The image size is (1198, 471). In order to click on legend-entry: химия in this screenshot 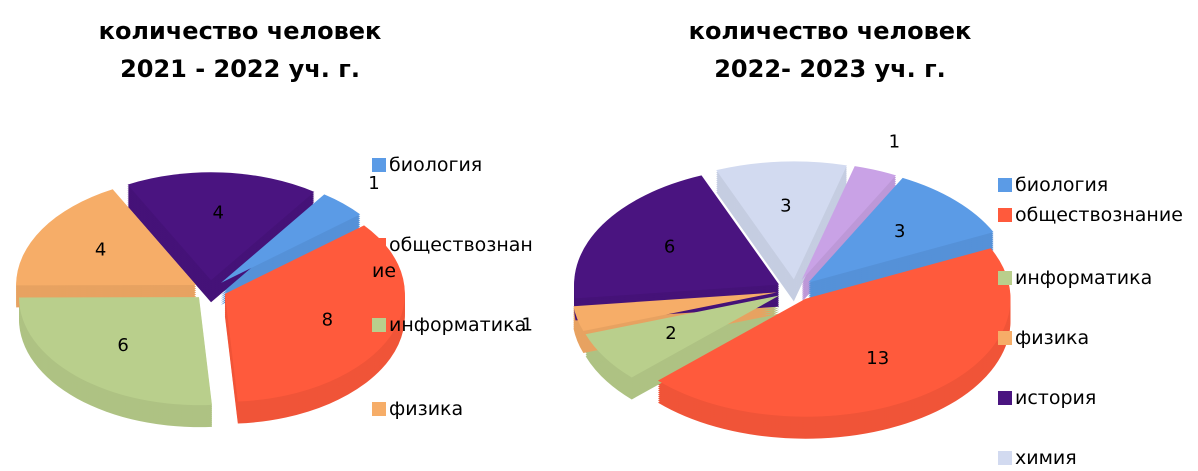, I will do `click(1098, 458)`.